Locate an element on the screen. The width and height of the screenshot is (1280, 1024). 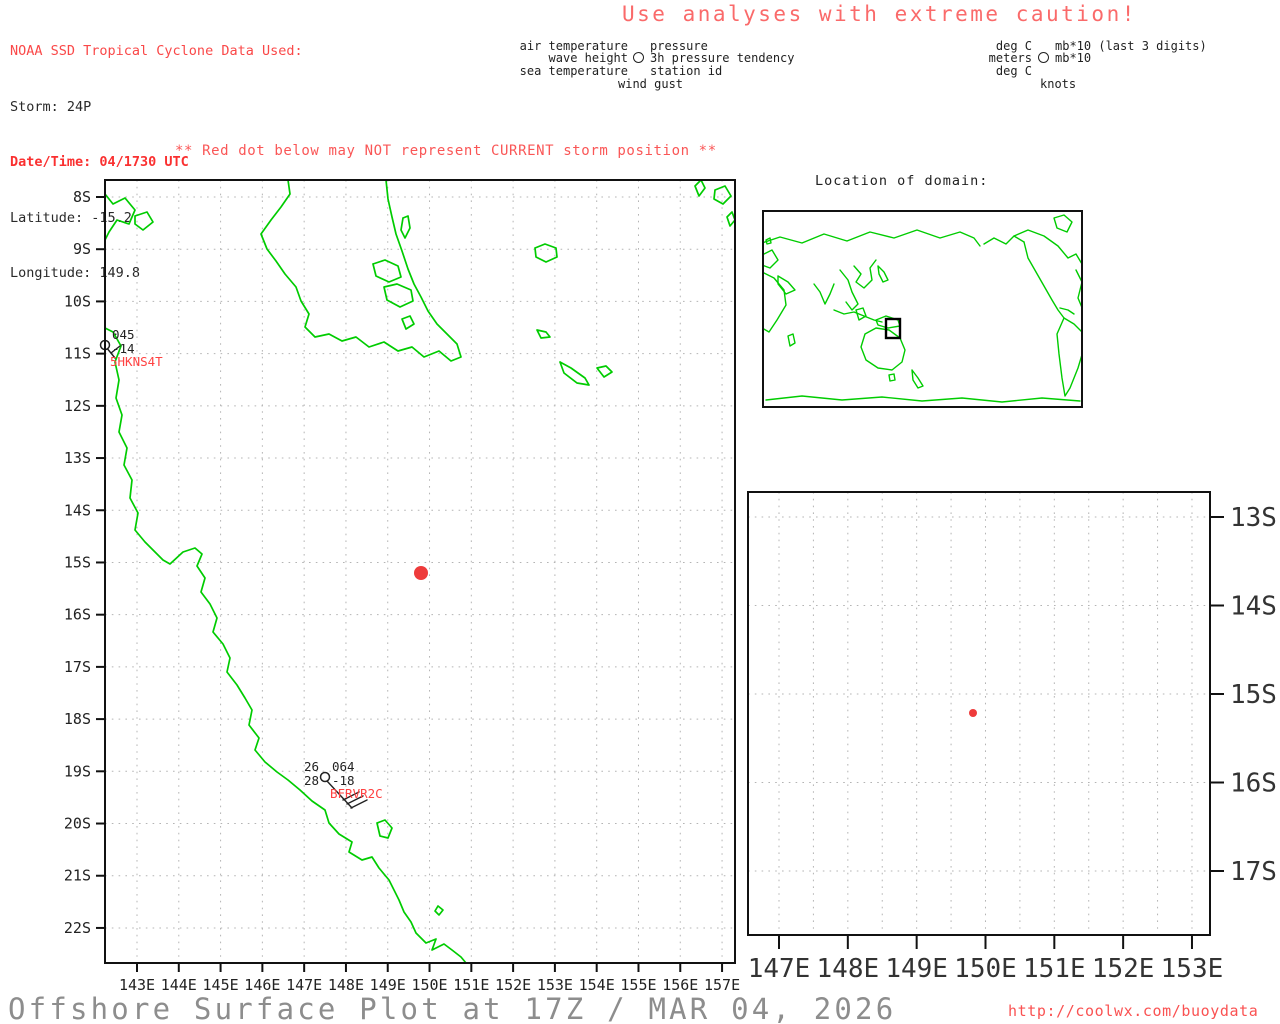
source-url: http://coolwx.com/buoydata is located at coordinates (1133, 1011).